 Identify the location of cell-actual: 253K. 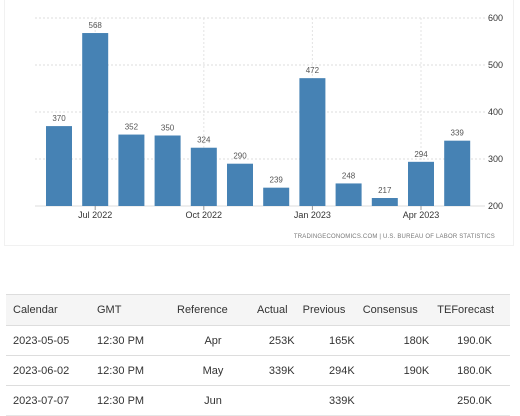
(276, 340).